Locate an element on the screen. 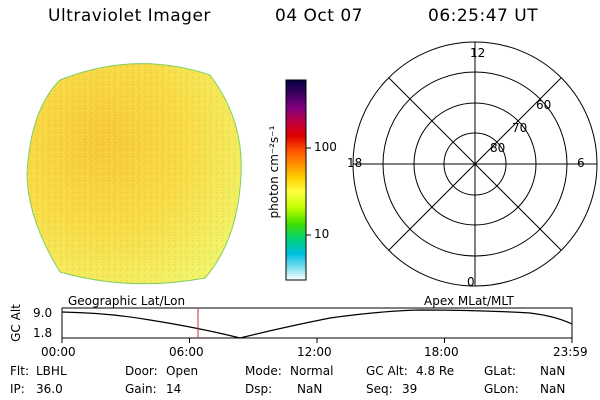 This screenshot has width=600, height=400. x-tick-0000: 00:00 is located at coordinates (58, 352).